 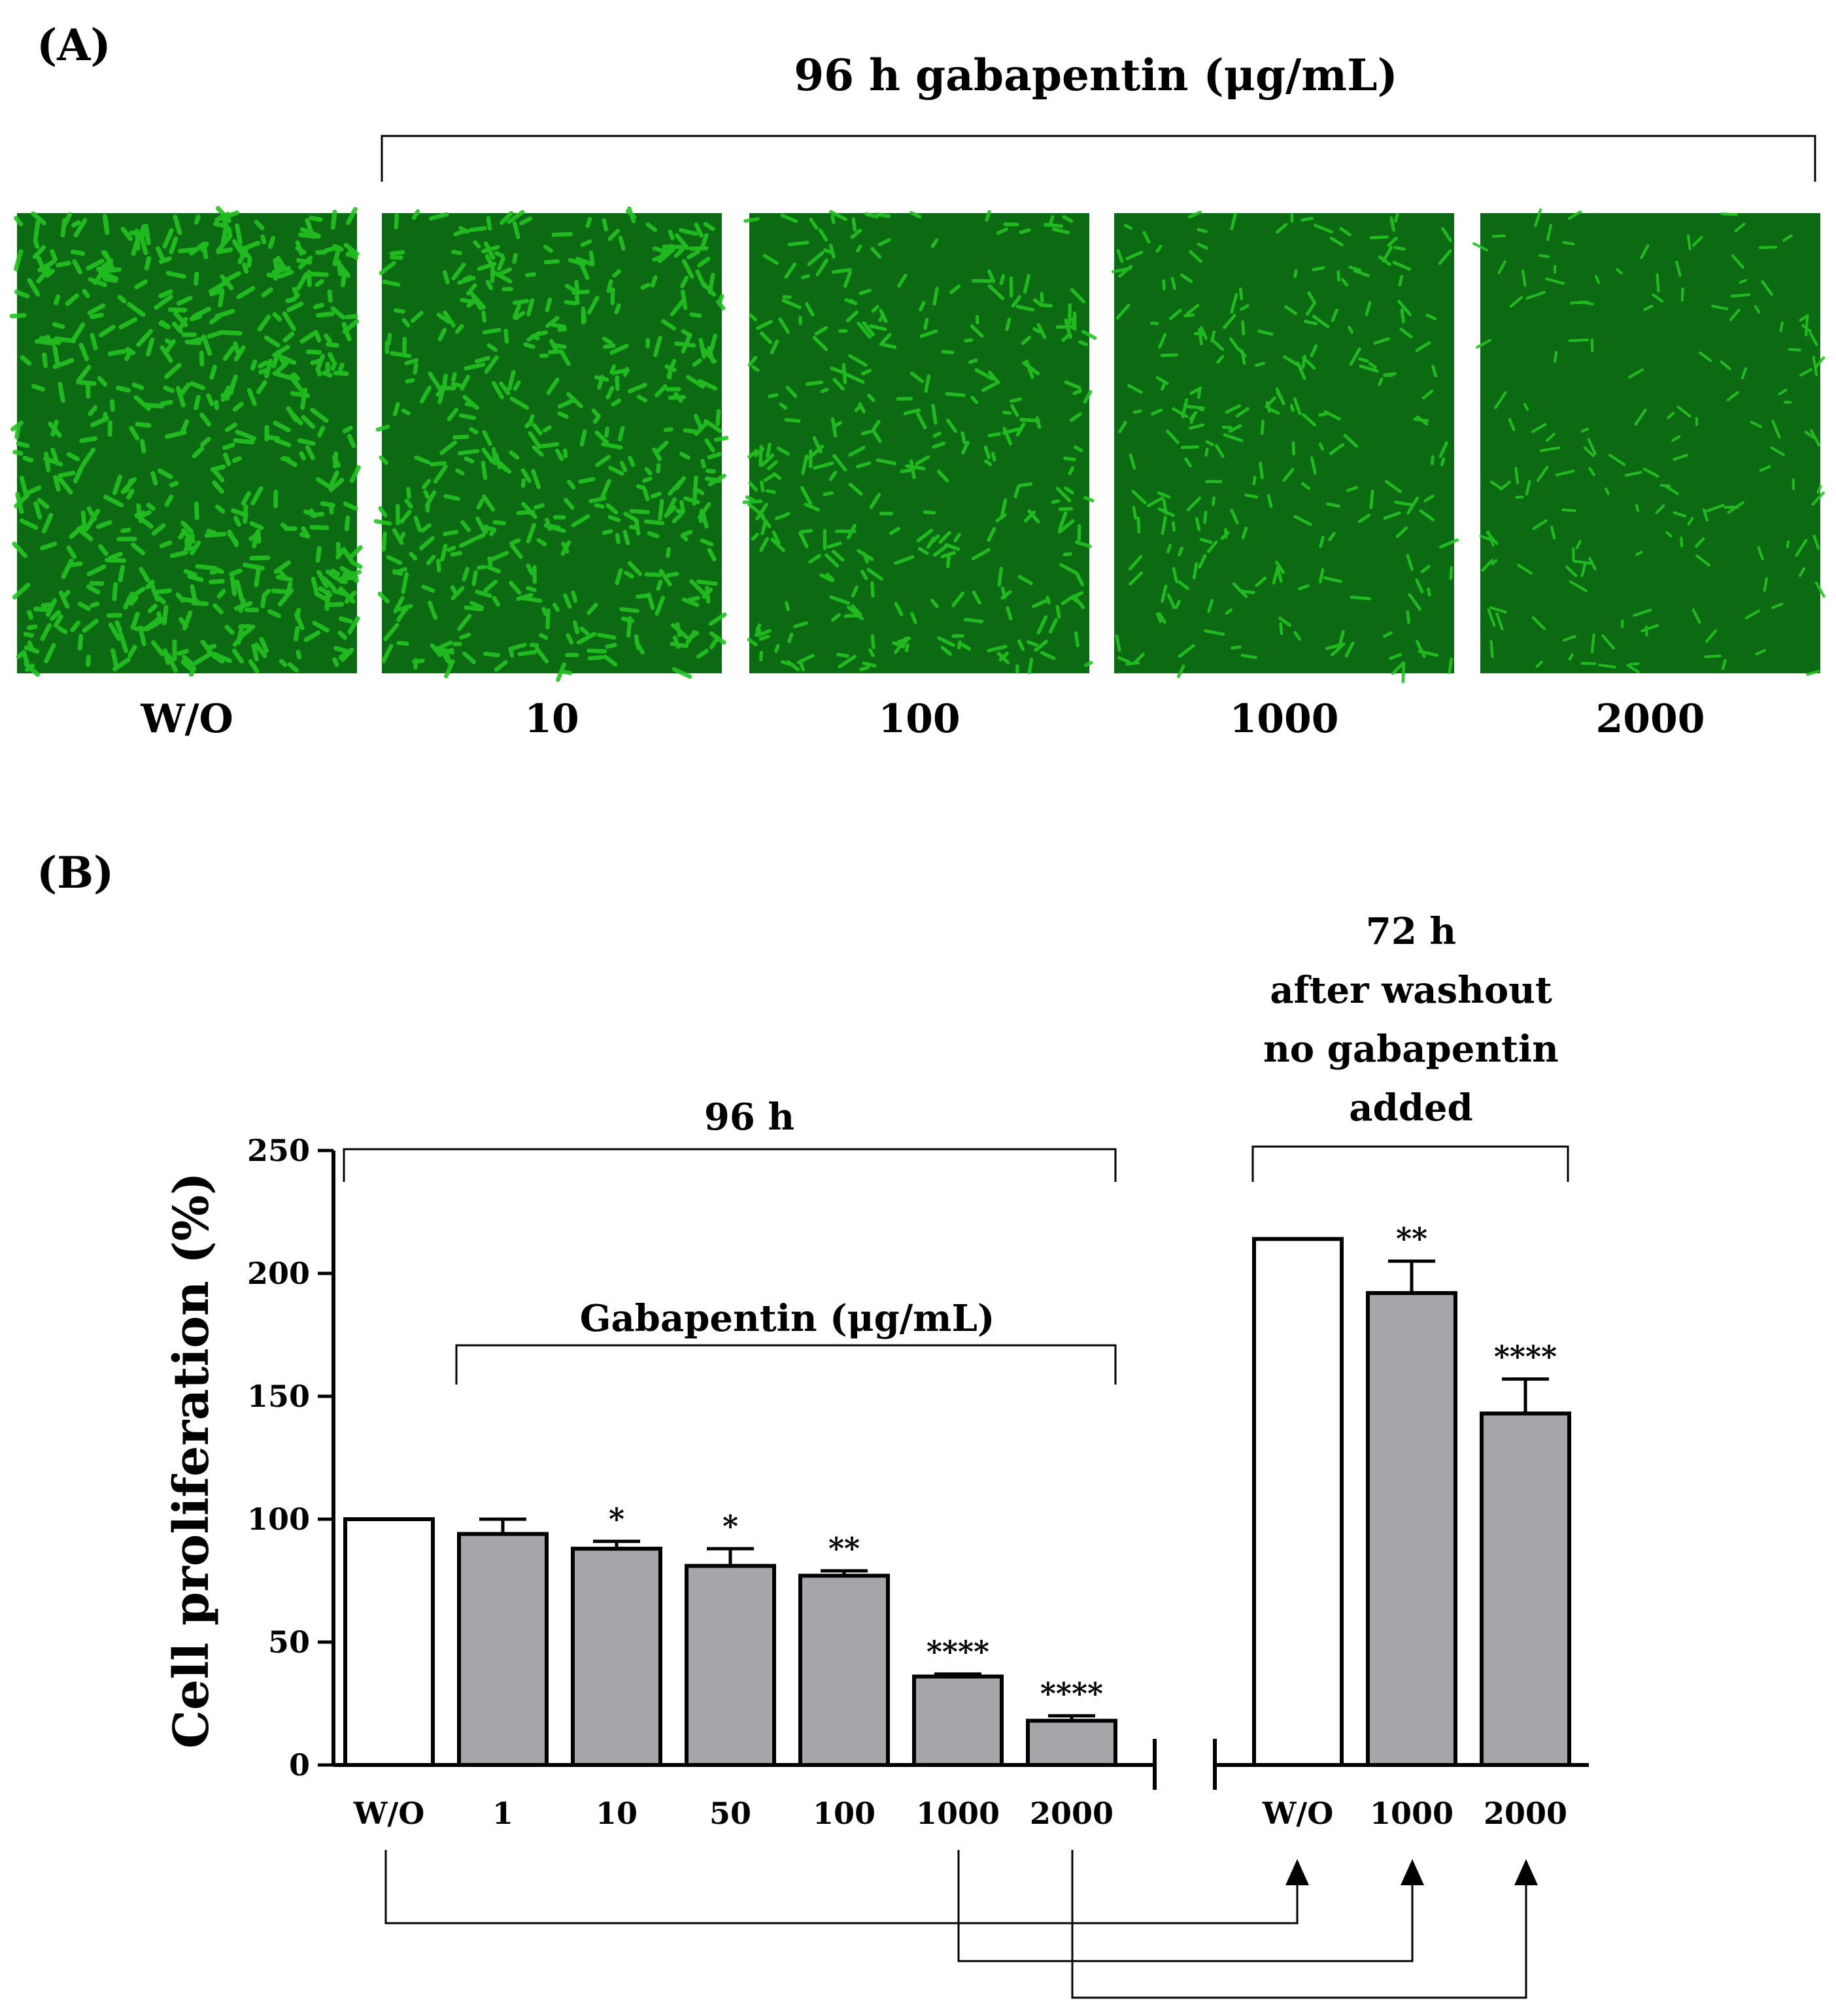 What do you see at coordinates (278, 1150) in the screenshot?
I see `y-tick-label: 250` at bounding box center [278, 1150].